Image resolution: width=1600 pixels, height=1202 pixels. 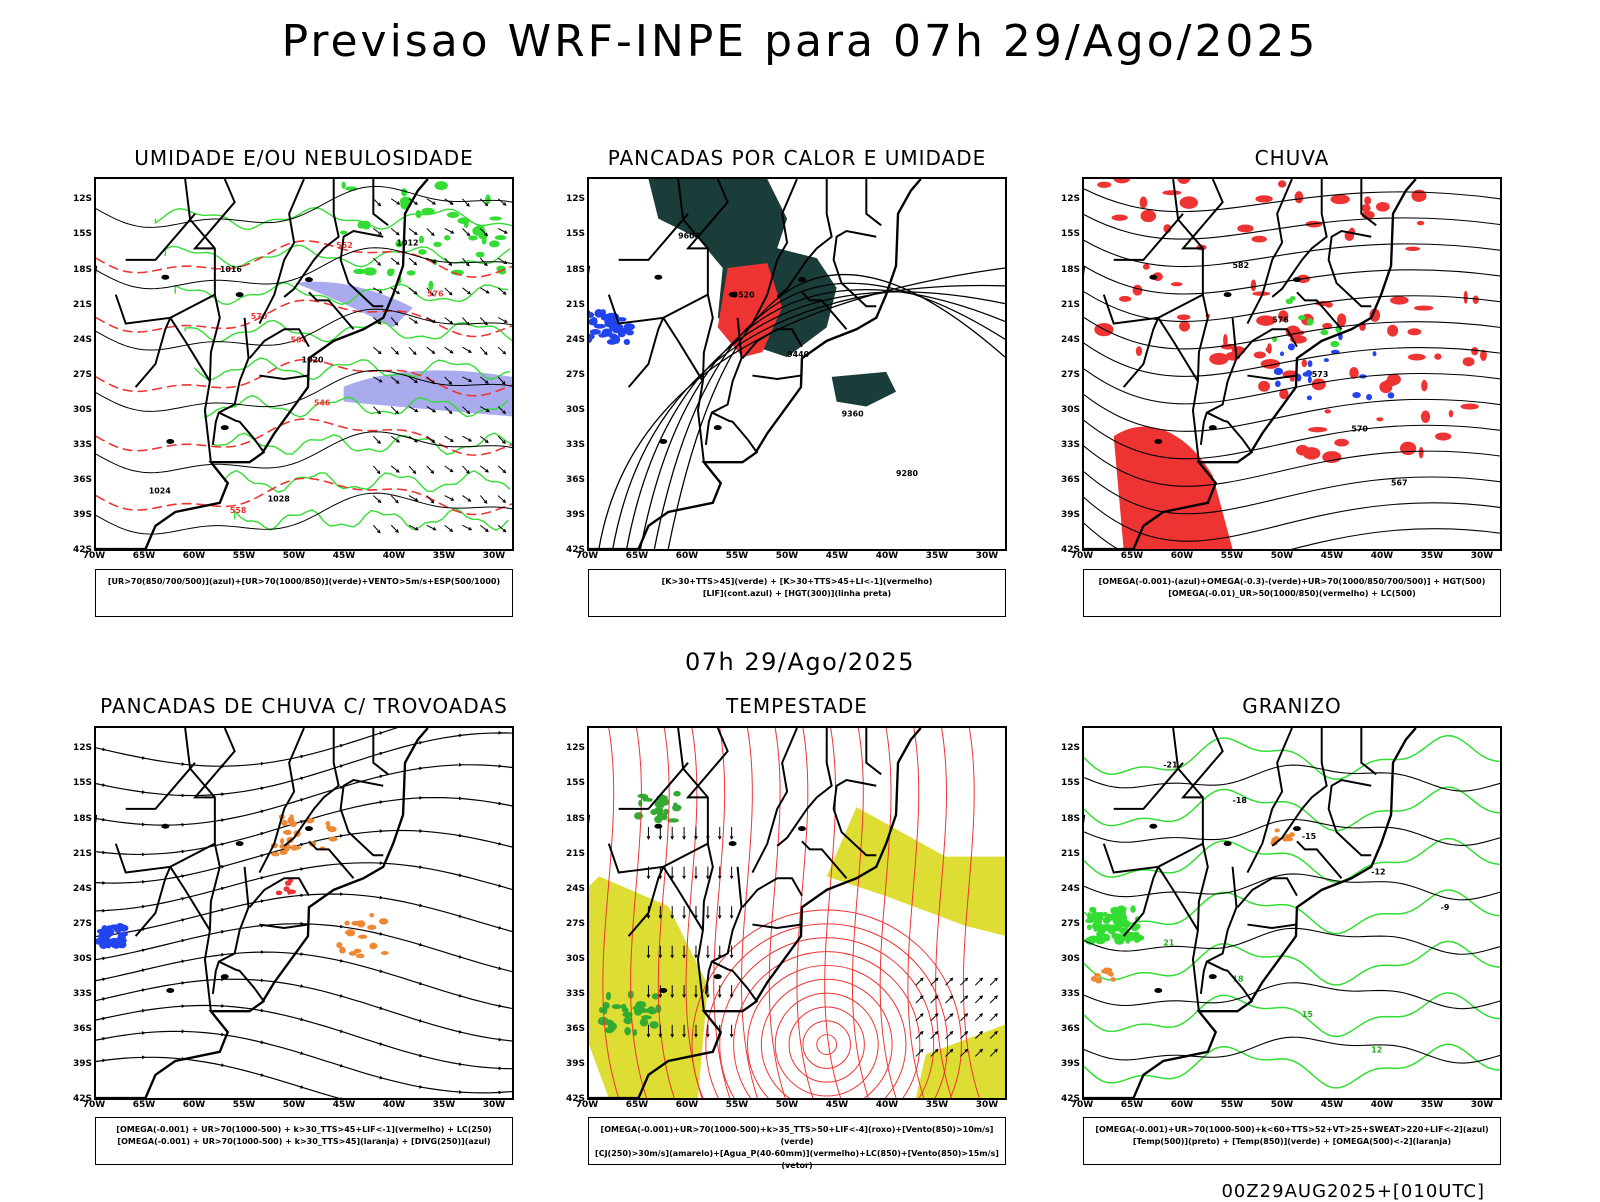 I want to click on longitude-label: 35W, so click(x=937, y=556).